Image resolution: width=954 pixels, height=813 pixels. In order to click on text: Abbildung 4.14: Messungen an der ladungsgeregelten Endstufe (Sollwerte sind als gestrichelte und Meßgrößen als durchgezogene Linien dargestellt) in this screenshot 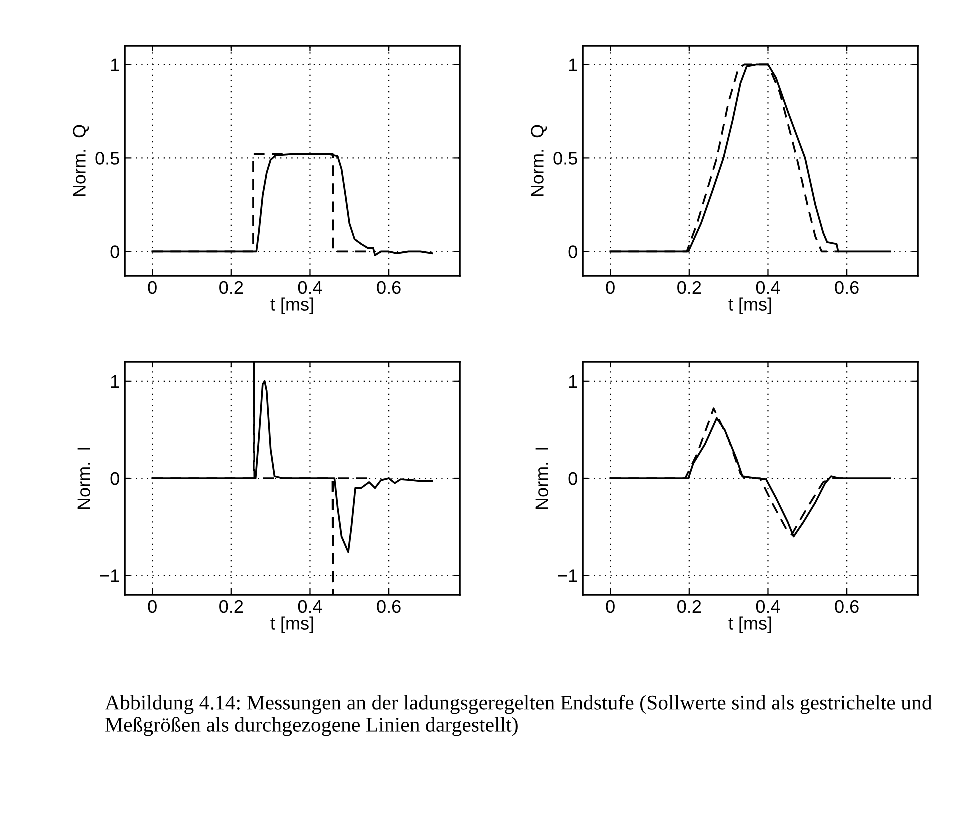, I will do `click(518, 715)`.